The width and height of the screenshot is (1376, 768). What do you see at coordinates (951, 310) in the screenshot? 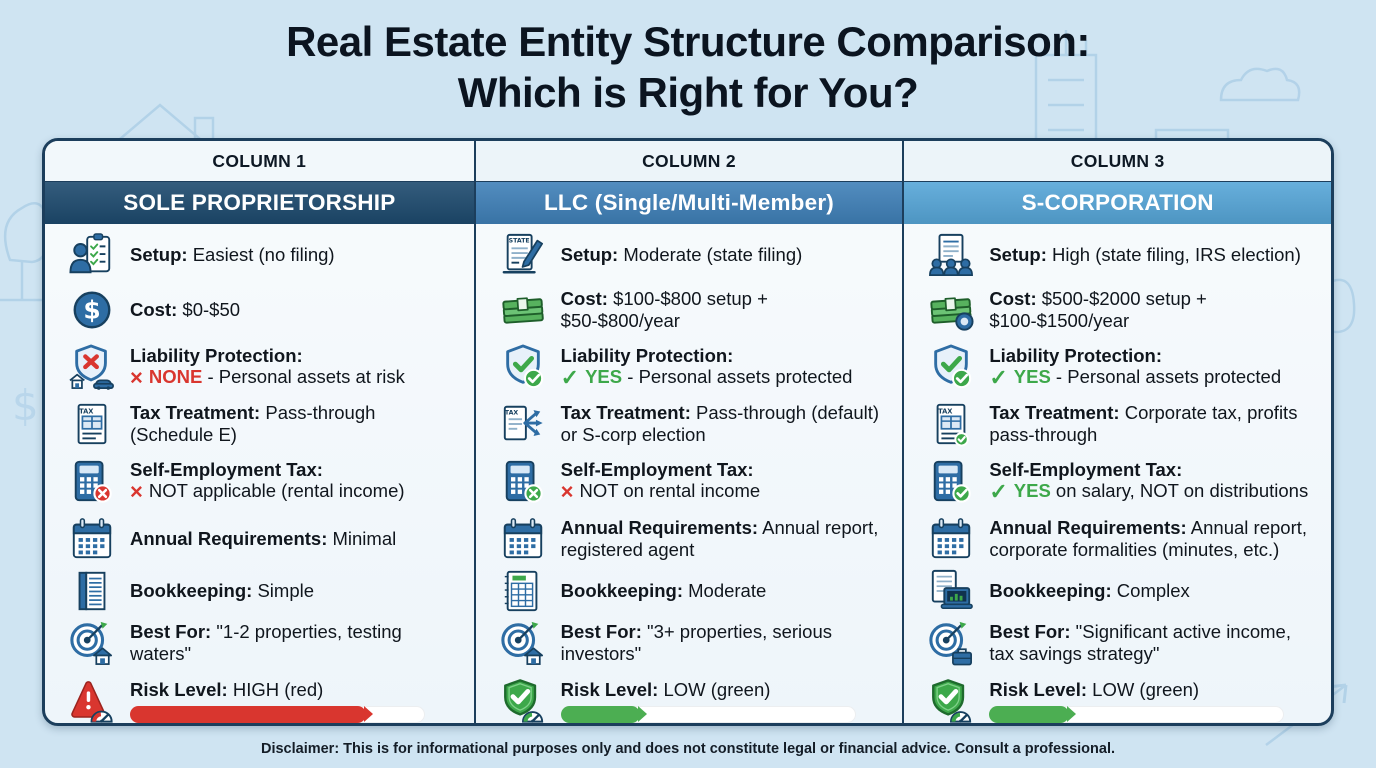
I see `cash-coin-icon` at bounding box center [951, 310].